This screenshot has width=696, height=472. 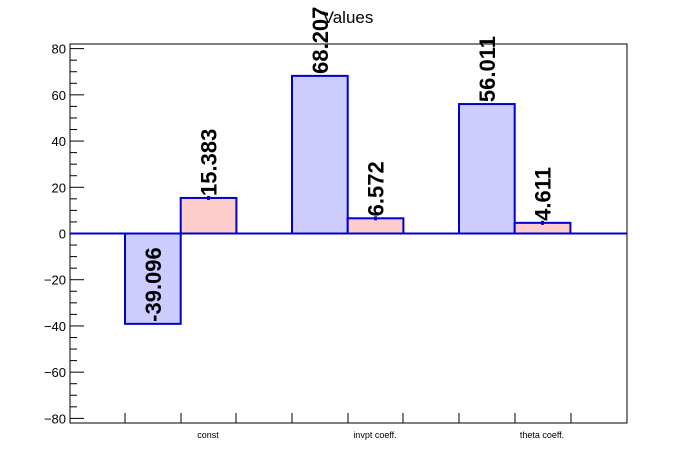 What do you see at coordinates (348, 426) in the screenshot?
I see `x-axis: const invpt coeff. theta coeff.` at bounding box center [348, 426].